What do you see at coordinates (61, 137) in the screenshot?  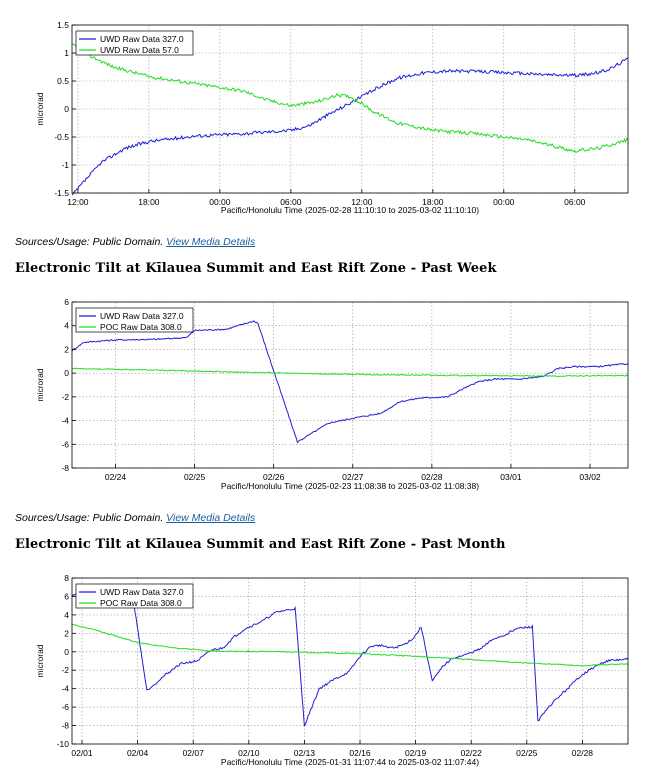 I see `y-tick-label: -0.5` at bounding box center [61, 137].